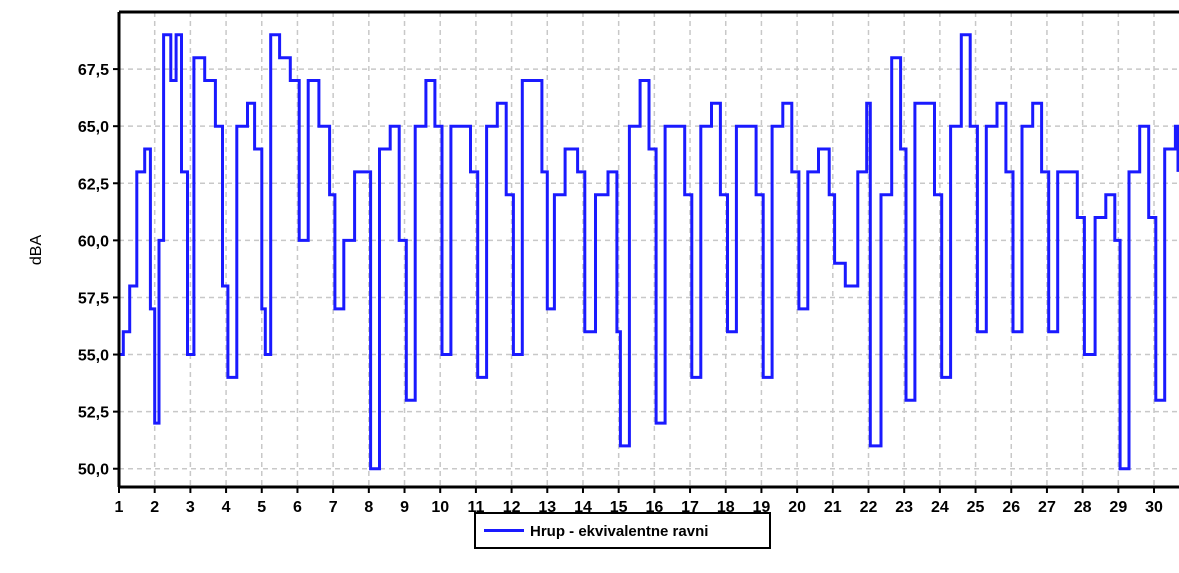  Describe the element at coordinates (547, 507) in the screenshot. I see `x-tick-label: 13` at that location.